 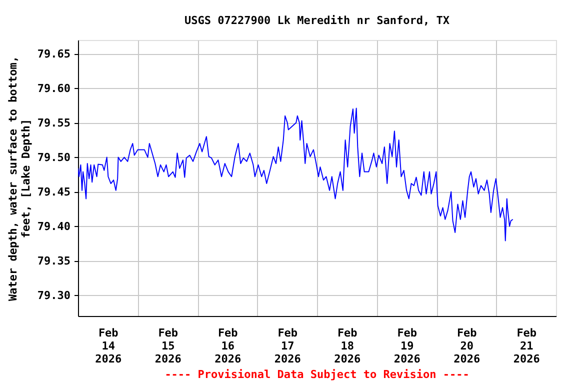 I want to click on x-tick-label: Feb 19 2026, so click(x=407, y=346).